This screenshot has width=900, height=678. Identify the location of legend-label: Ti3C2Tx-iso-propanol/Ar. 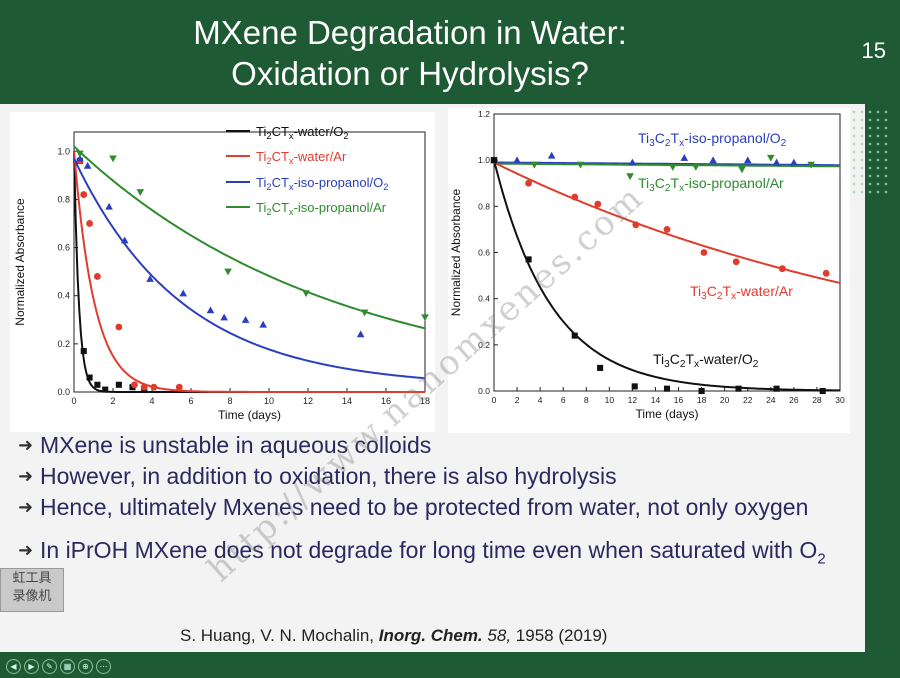
(711, 184).